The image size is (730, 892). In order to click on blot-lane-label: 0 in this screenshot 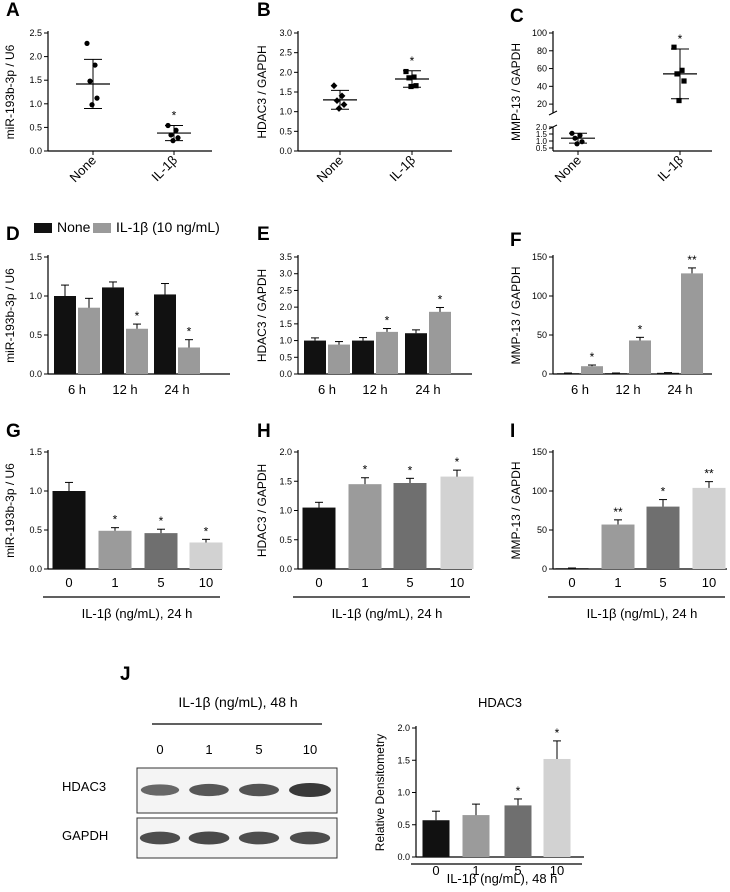, I will do `click(159, 749)`.